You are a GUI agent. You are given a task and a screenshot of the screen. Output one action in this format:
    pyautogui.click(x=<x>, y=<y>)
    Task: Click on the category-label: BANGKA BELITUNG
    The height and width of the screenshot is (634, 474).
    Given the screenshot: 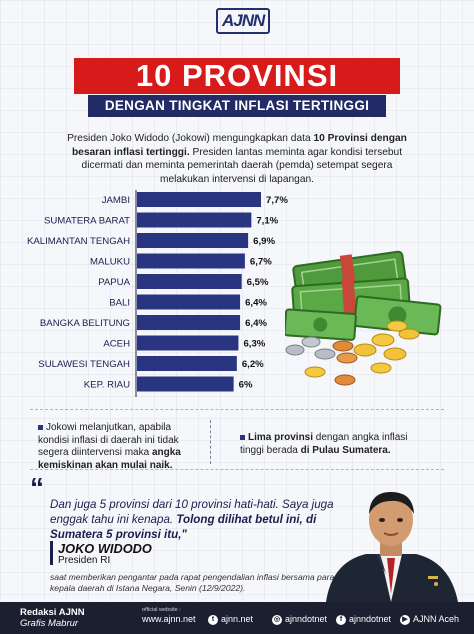 What is the action you would take?
    pyautogui.click(x=85, y=323)
    